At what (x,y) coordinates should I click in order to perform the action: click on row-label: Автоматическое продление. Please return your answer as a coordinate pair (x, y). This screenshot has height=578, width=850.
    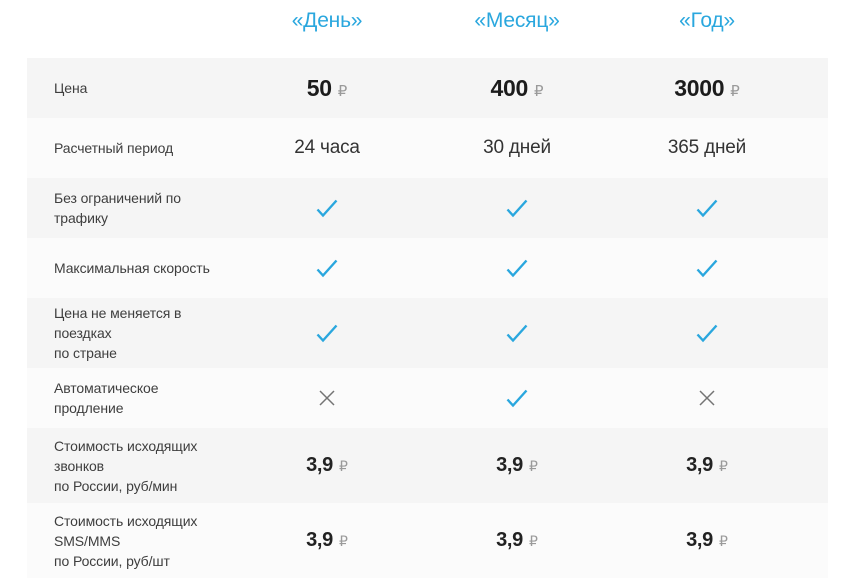
    Looking at the image, I should click on (106, 398).